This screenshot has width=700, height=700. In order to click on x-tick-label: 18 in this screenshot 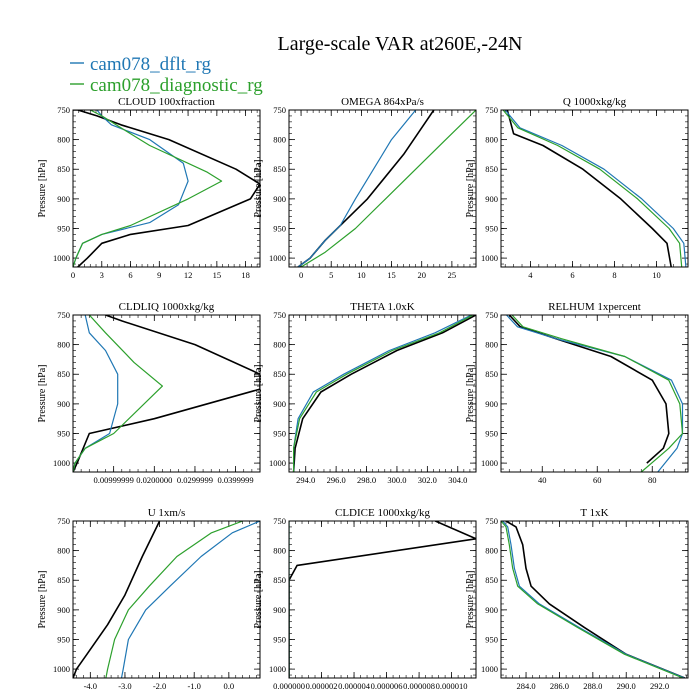, I will do `click(245, 275)`.